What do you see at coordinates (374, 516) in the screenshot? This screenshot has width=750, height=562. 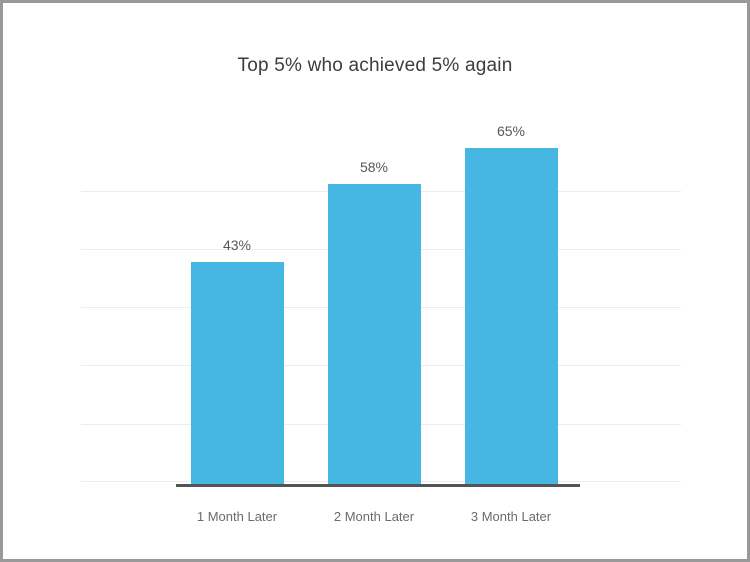 I see `x-axis-label: 2 Month Later` at bounding box center [374, 516].